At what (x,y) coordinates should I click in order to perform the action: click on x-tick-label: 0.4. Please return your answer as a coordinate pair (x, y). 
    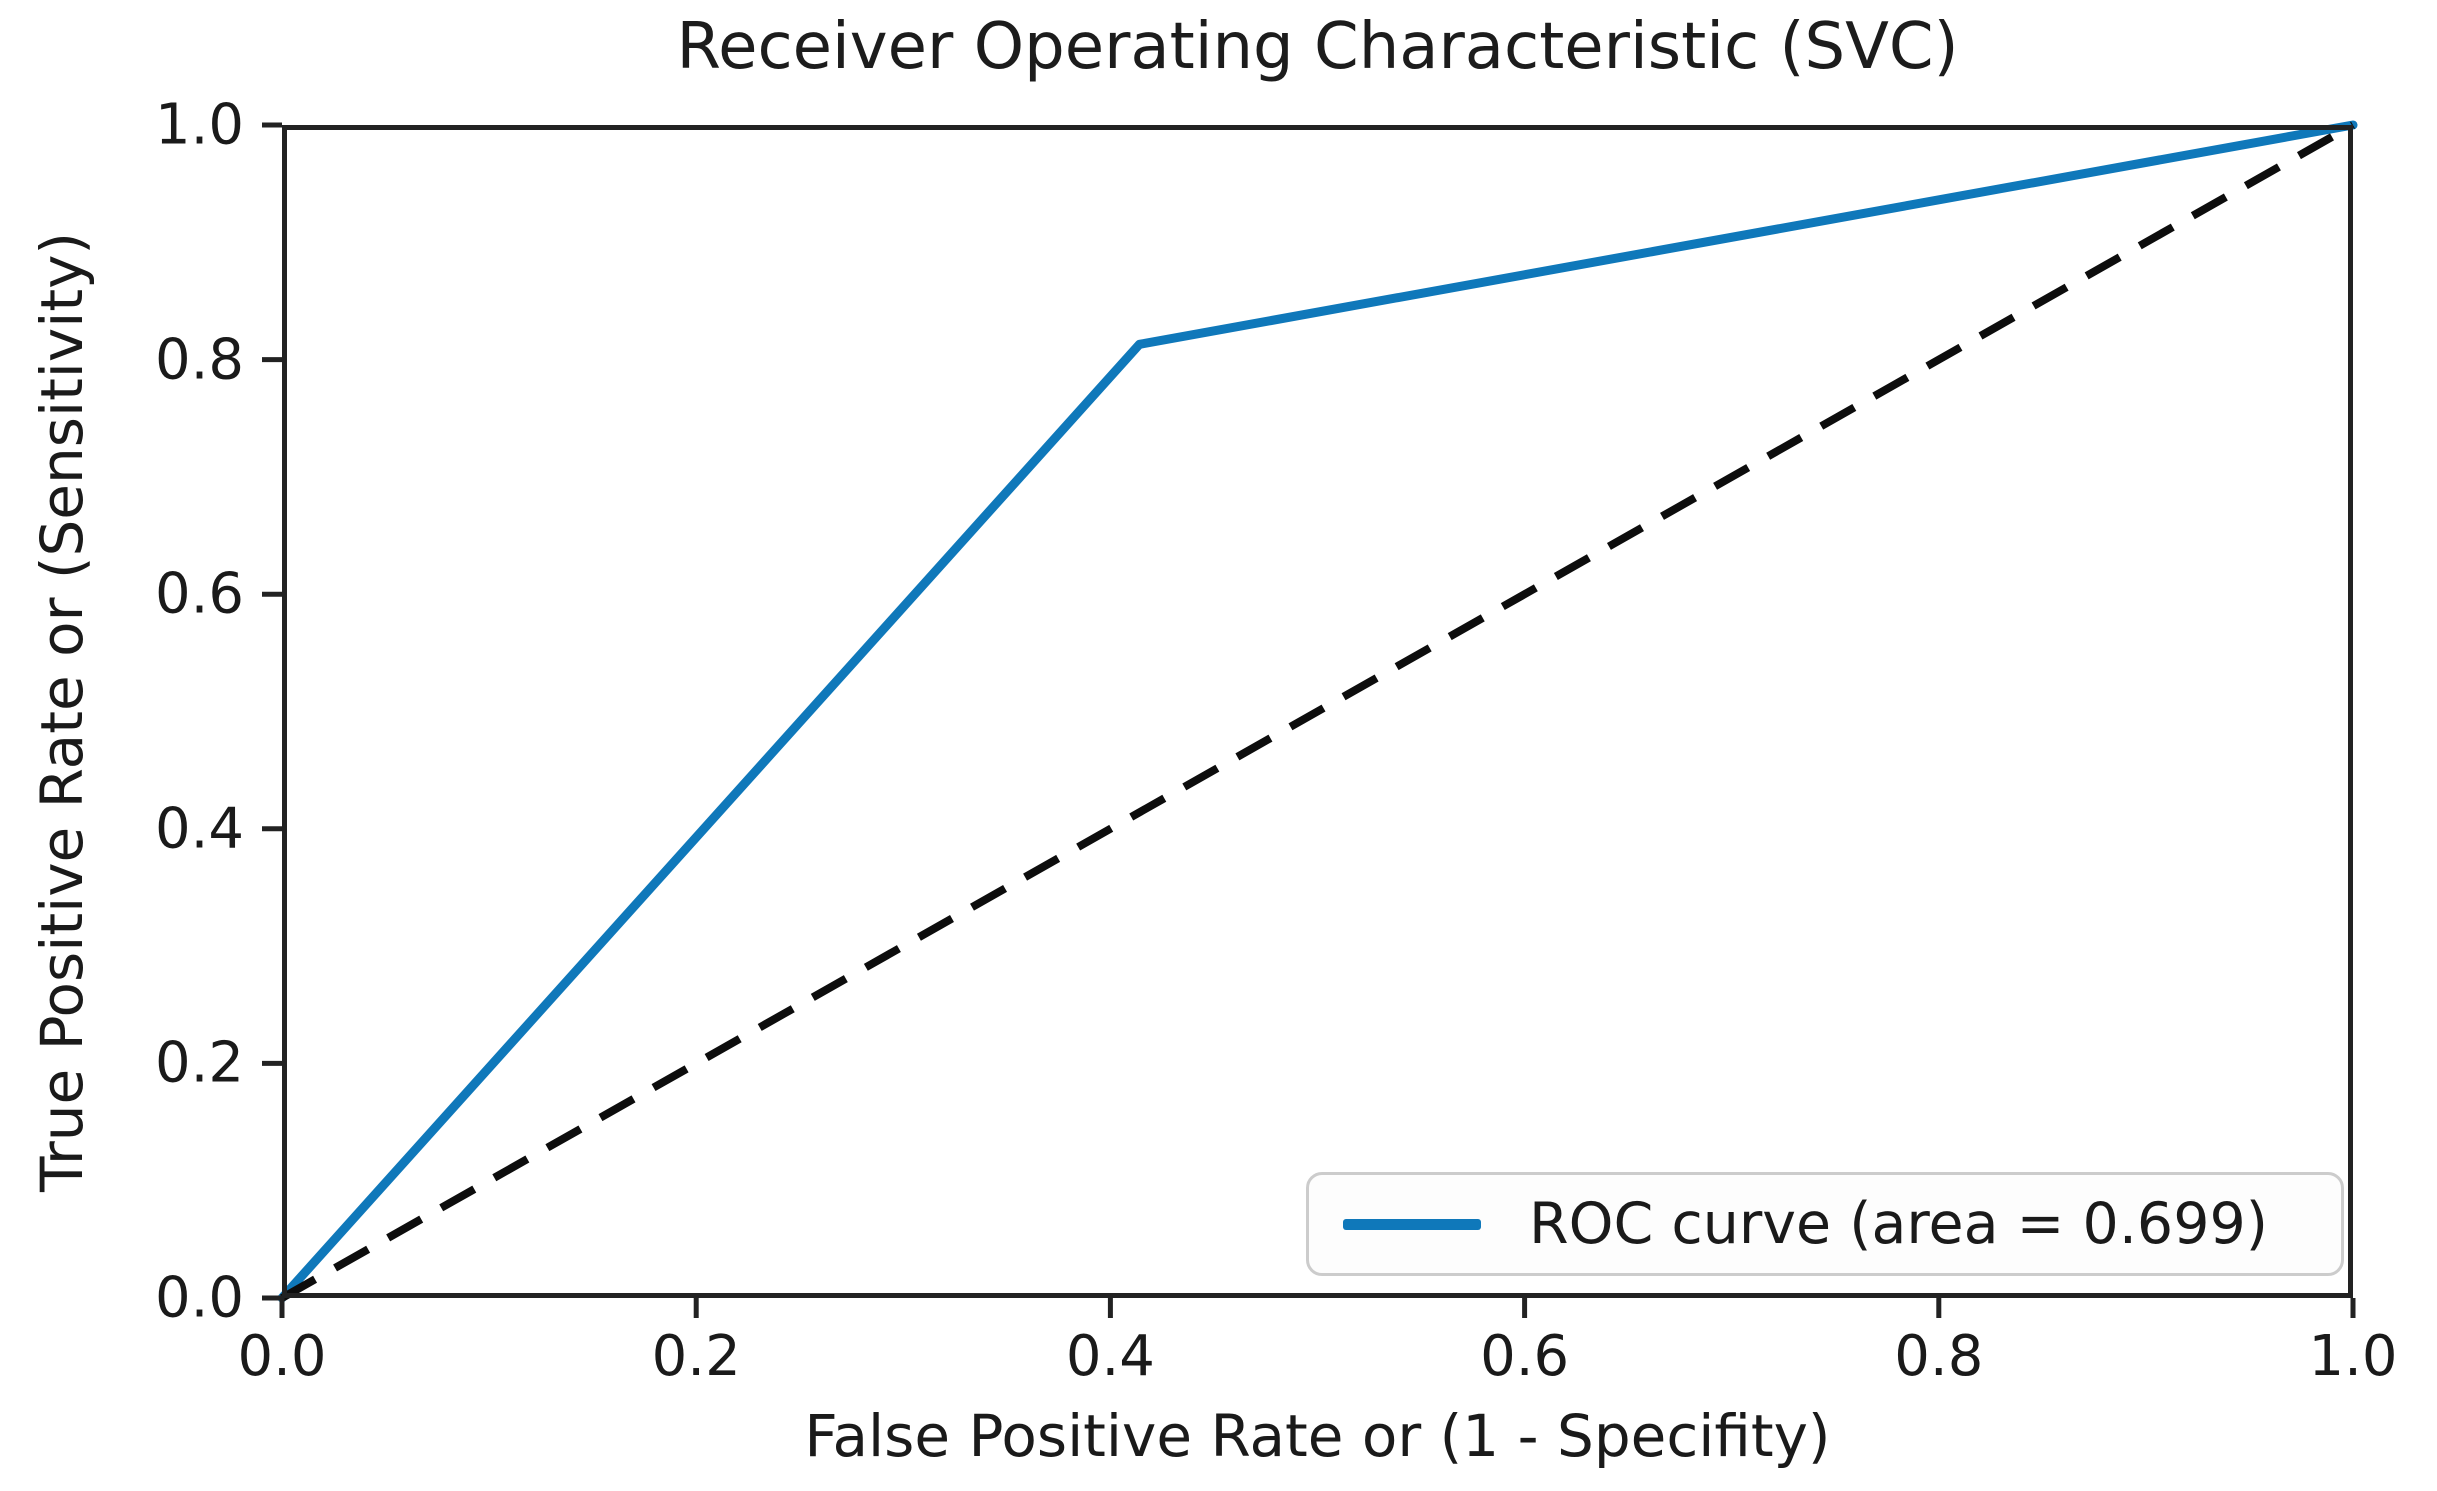
    Looking at the image, I should click on (1110, 1356).